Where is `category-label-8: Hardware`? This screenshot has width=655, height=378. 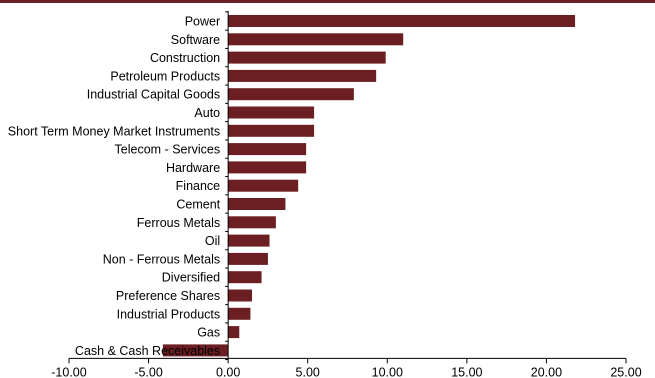
category-label-8: Hardware is located at coordinates (193, 168).